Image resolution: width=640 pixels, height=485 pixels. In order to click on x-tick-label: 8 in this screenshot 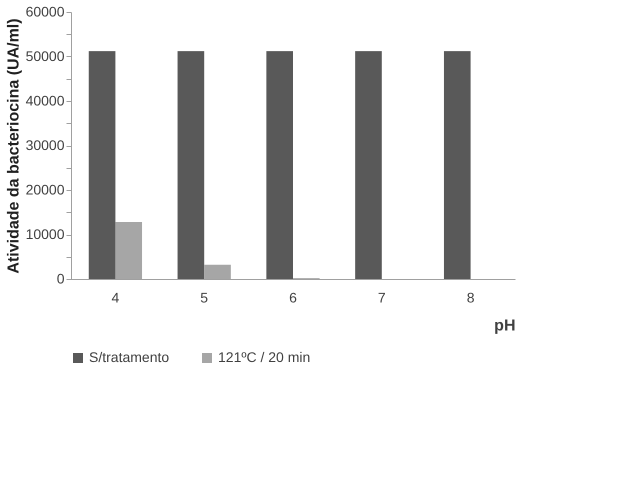, I will do `click(470, 298)`.